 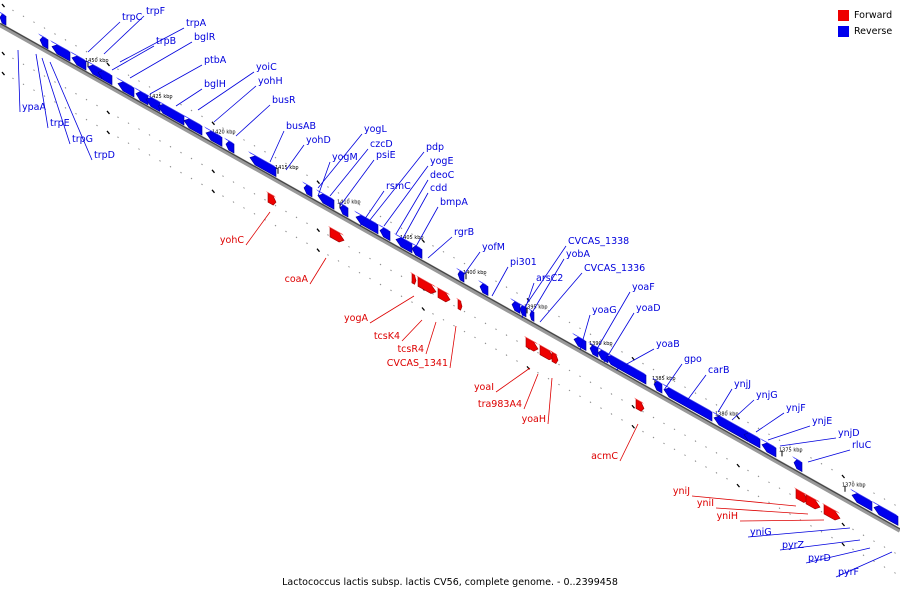 What do you see at coordinates (598, 241) in the screenshot?
I see `gene-label-cvcas_1338: CVCAS_1338` at bounding box center [598, 241].